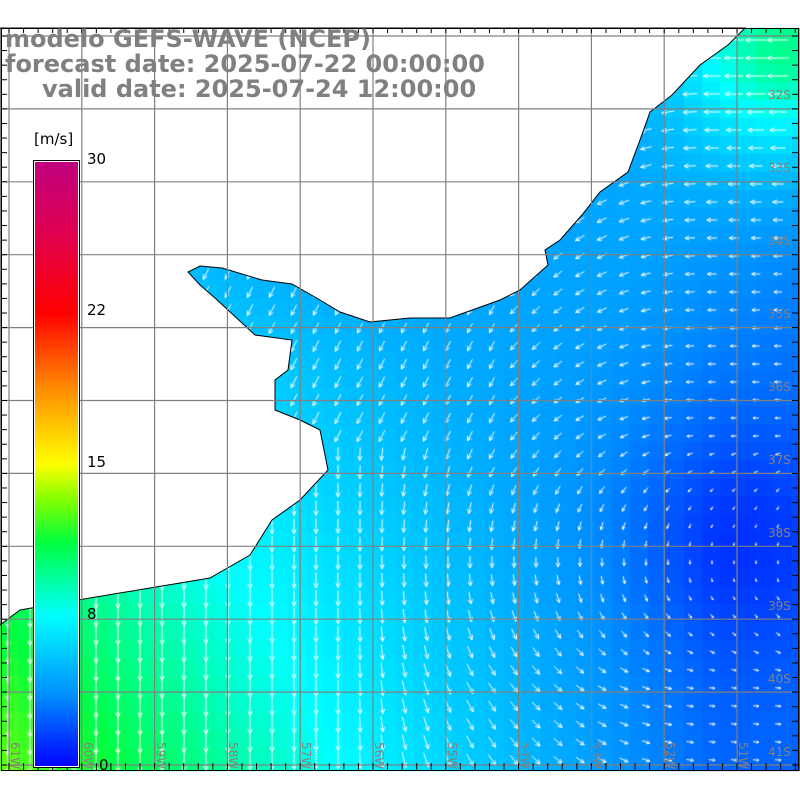 Image resolution: width=800 pixels, height=800 pixels. Describe the element at coordinates (160, 756) in the screenshot. I see `lon-label: 59W` at that location.